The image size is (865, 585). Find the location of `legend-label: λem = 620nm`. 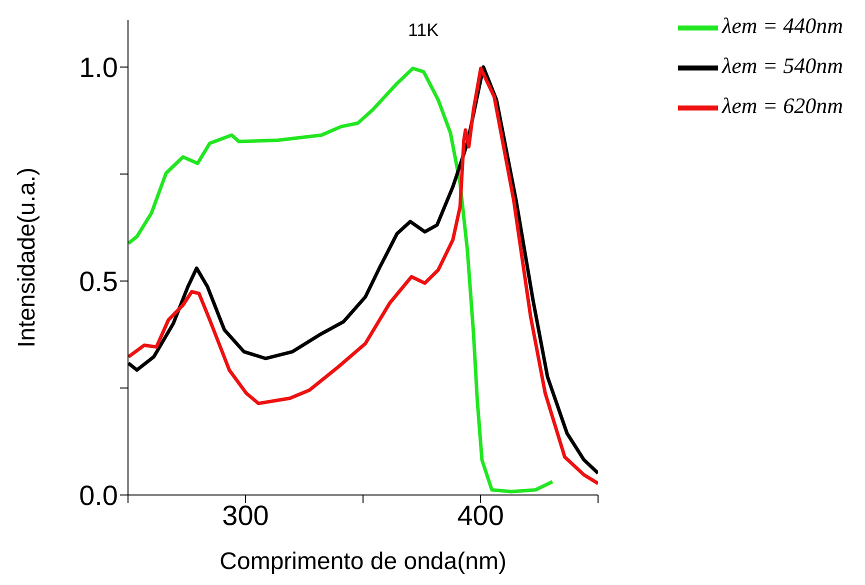

legend-label: λem = 620nm is located at coordinates (782, 105).